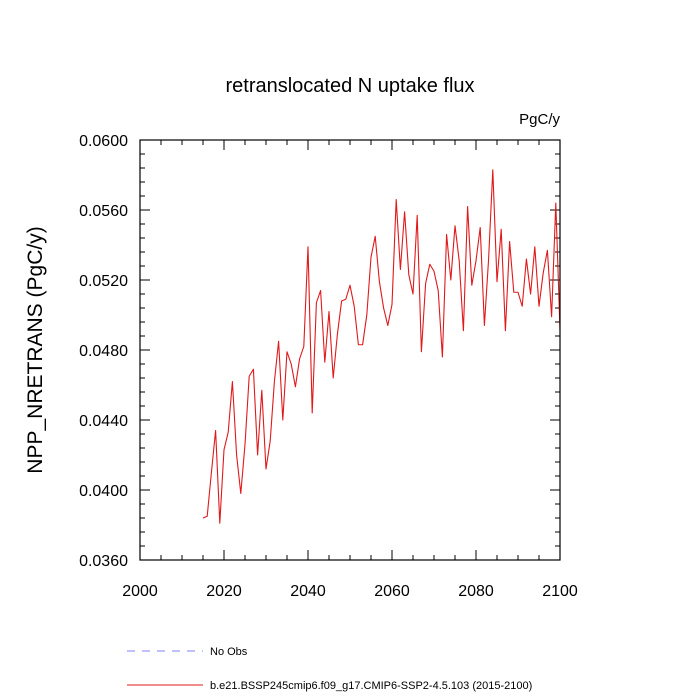 The width and height of the screenshot is (700, 700). I want to click on units-label: PgC/y, so click(539, 119).